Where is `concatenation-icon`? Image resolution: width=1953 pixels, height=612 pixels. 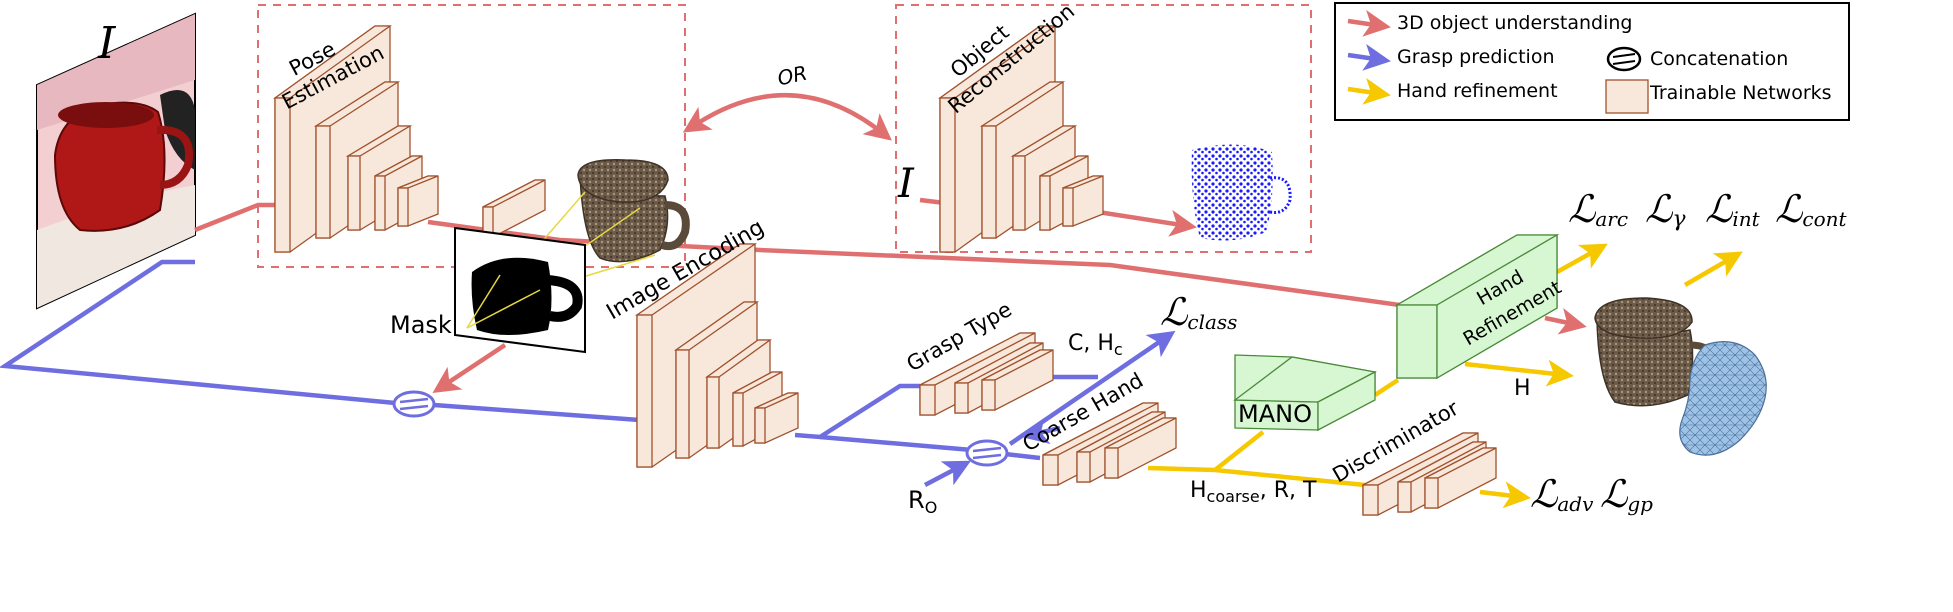
concatenation-icon is located at coordinates (1624, 59).